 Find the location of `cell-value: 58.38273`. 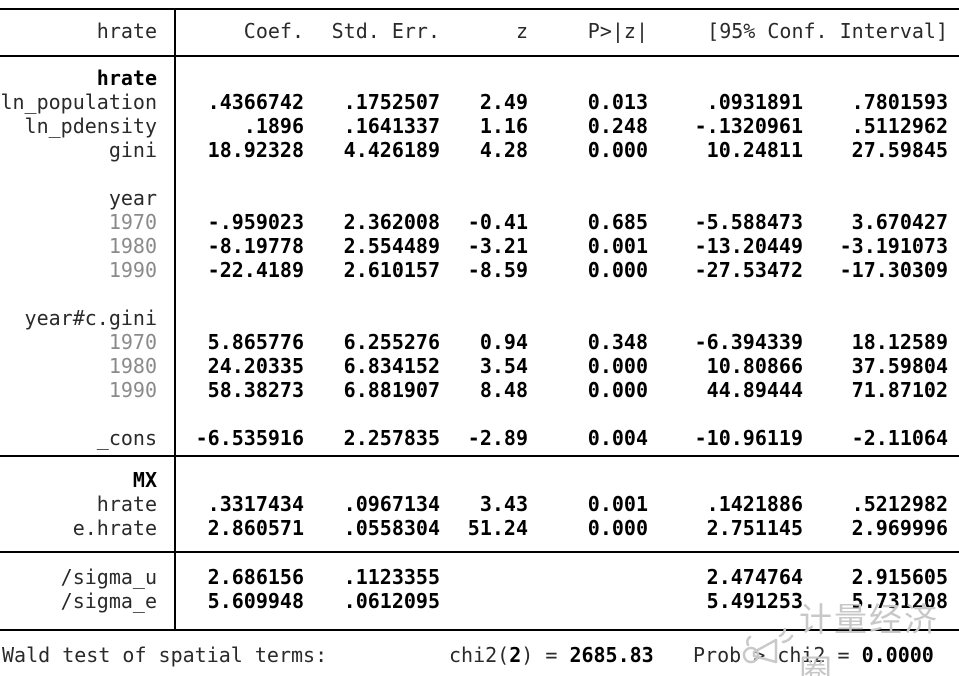

cell-value: 58.38273 is located at coordinates (255, 390).